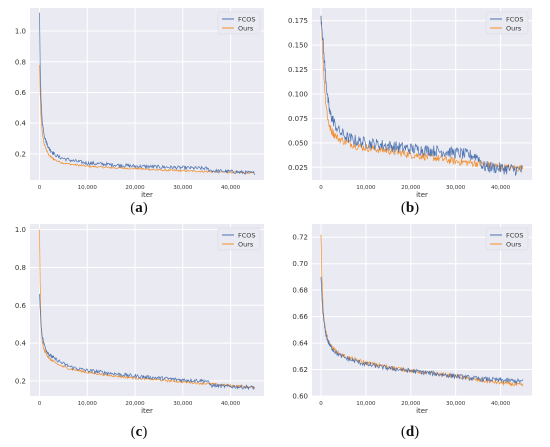  Describe the element at coordinates (88, 188) in the screenshot. I see `x-tick-label-a-1: 10,000` at that location.